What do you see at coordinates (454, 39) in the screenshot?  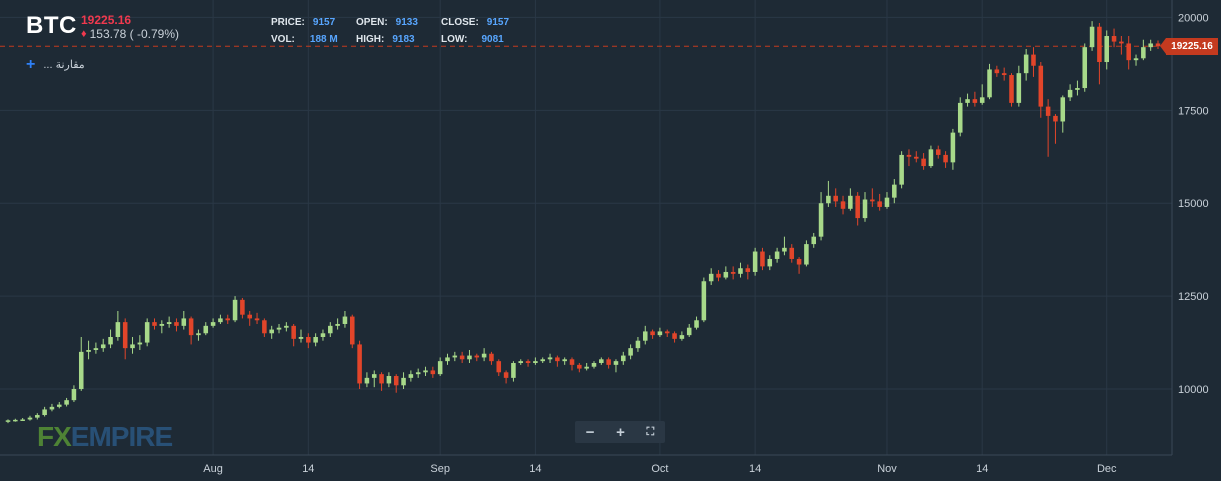 I see `low-label: LOW:` at bounding box center [454, 39].